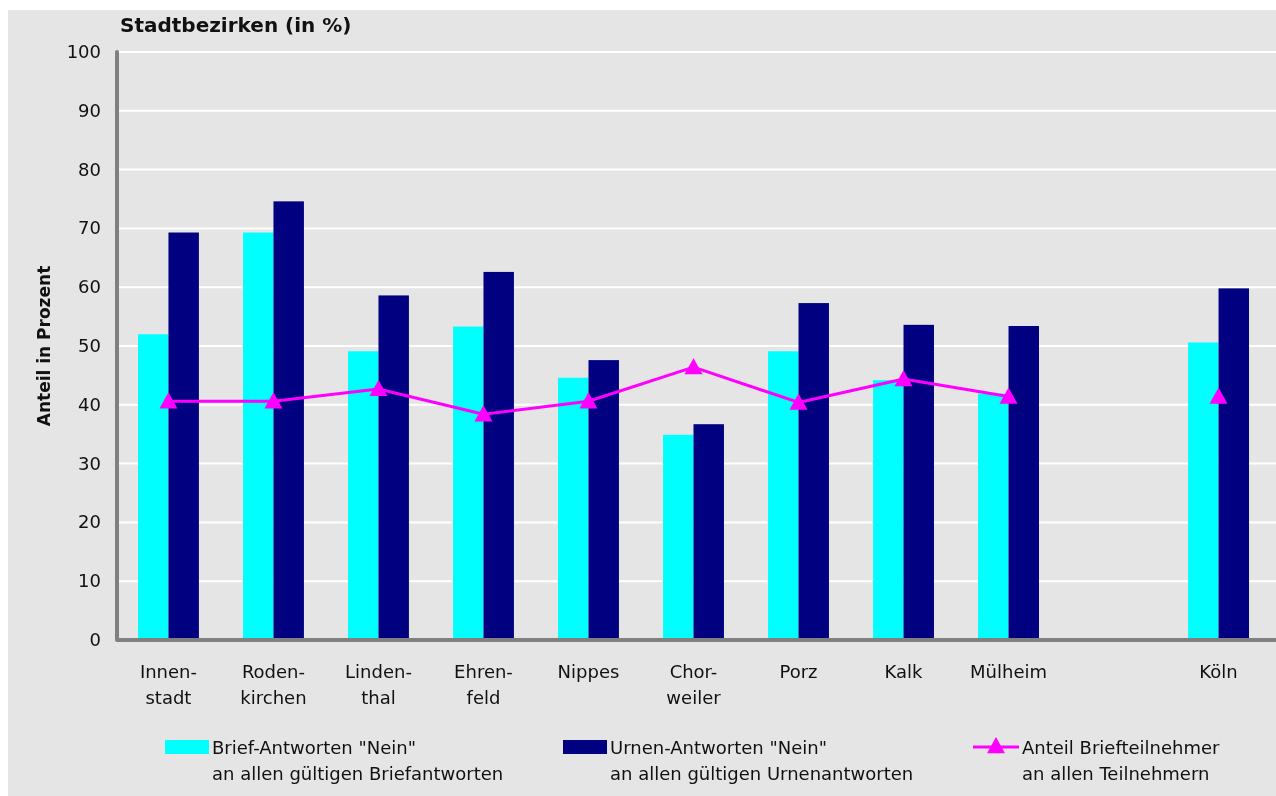  What do you see at coordinates (89, 110) in the screenshot?
I see `y-tick-label: 90` at bounding box center [89, 110].